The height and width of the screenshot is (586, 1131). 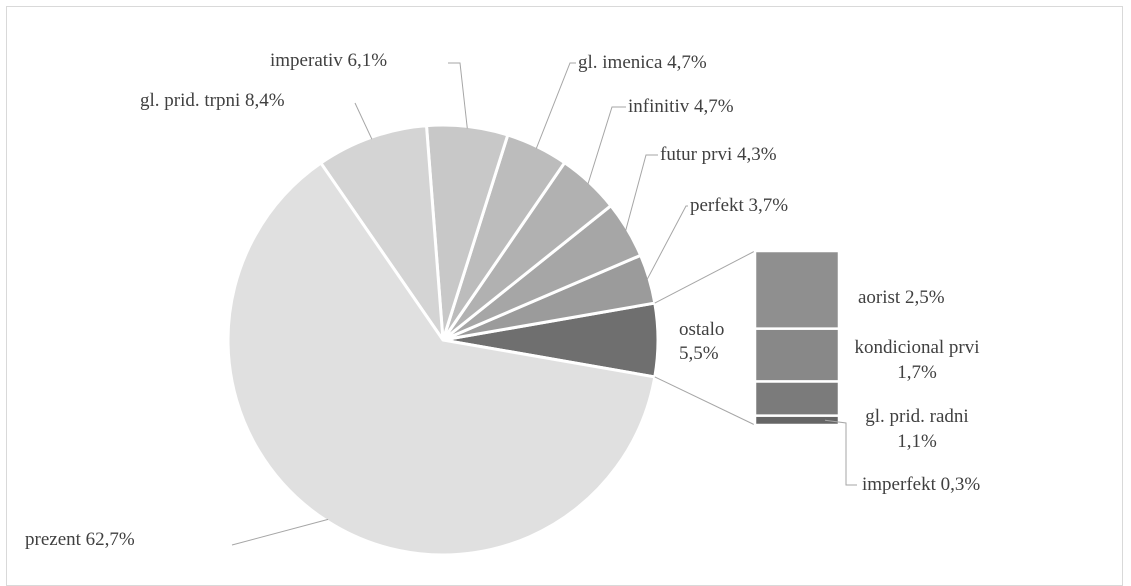 I want to click on leader-prezent, so click(x=280, y=532).